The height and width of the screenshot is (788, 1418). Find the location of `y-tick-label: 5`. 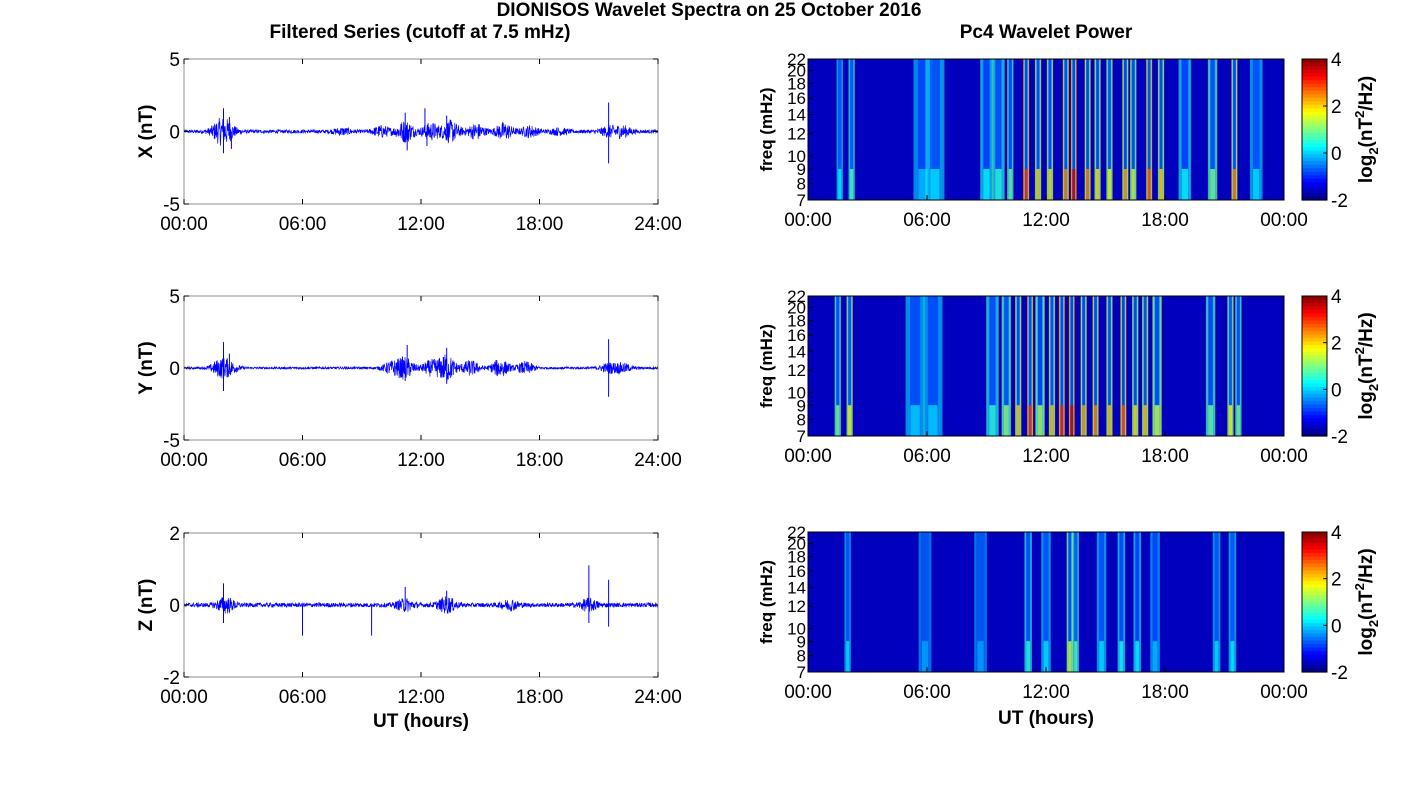

y-tick-label: 5 is located at coordinates (174, 60).